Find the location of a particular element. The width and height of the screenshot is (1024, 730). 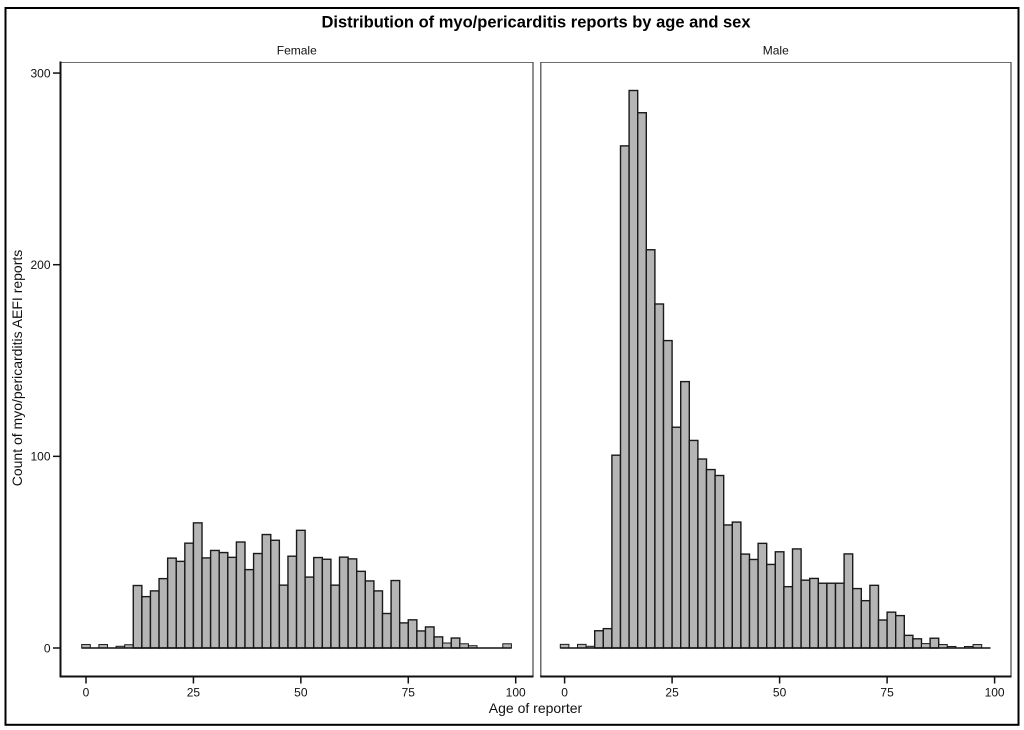

svg-text: 200 is located at coordinates (40, 265).